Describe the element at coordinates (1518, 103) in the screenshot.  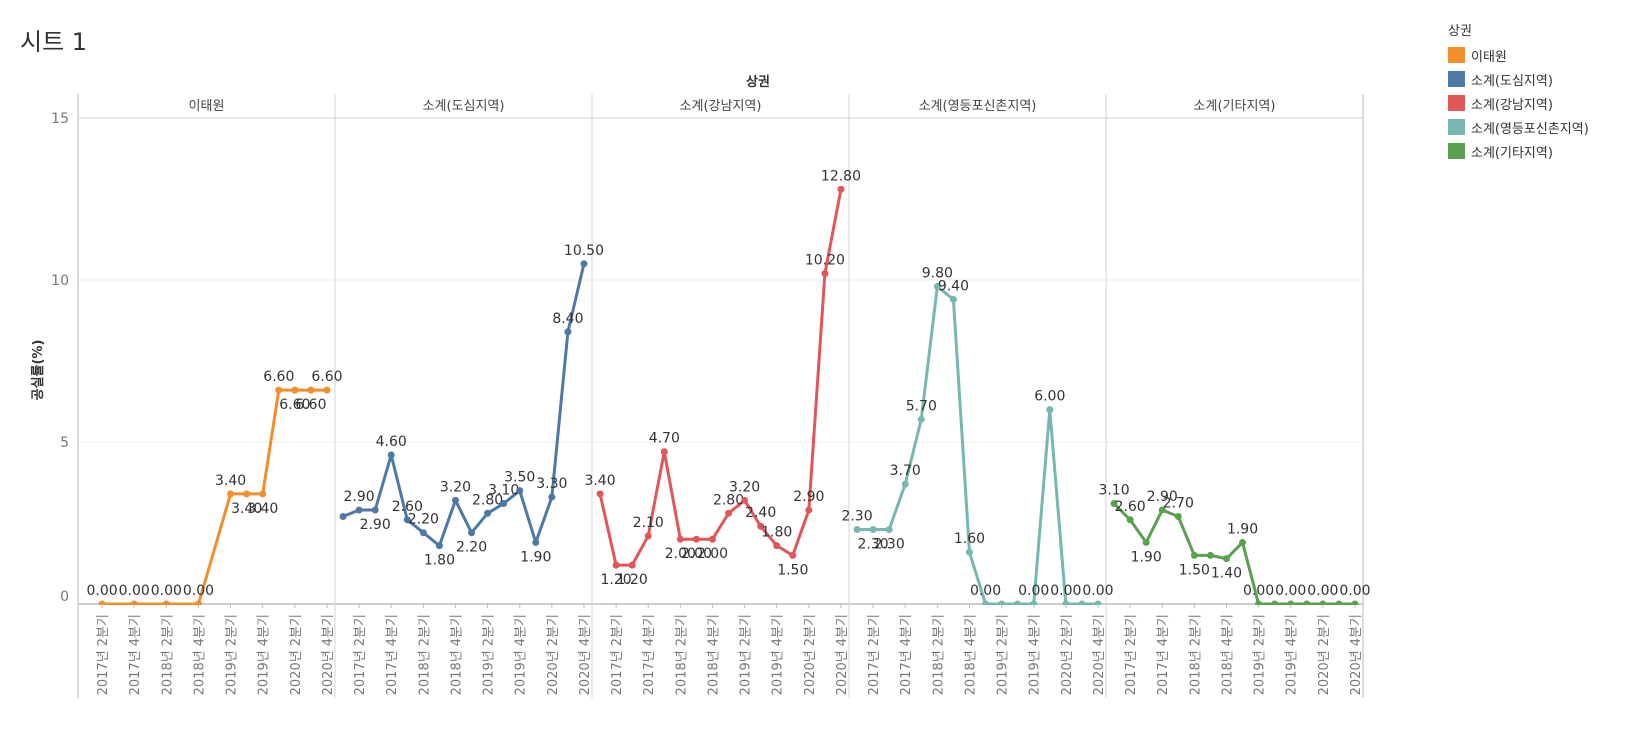
I see `legend-item: 소계(강남지역)` at that location.